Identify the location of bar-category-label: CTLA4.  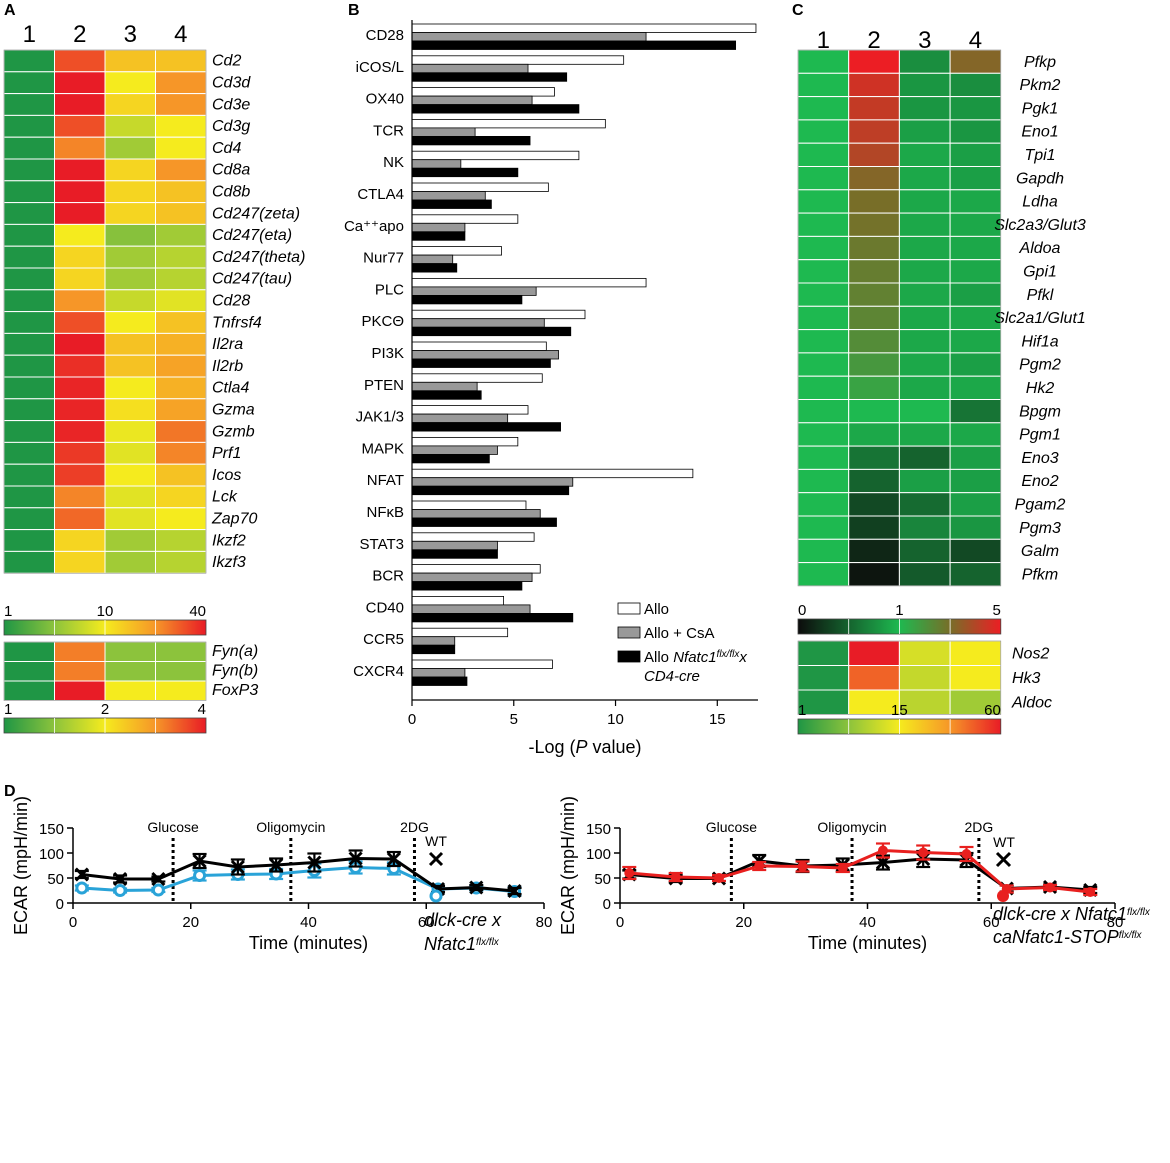
(380, 194).